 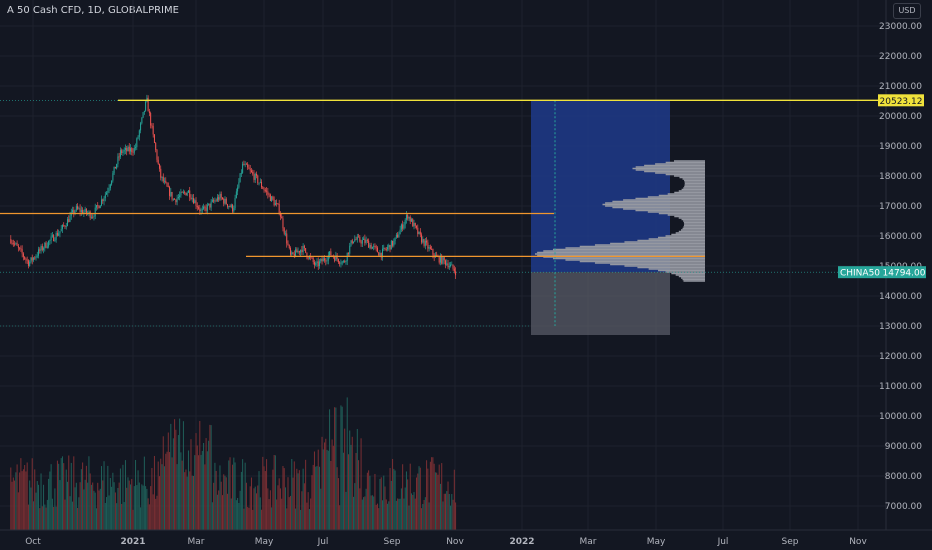 I want to click on time-tick-label: 2021, so click(x=132, y=542).